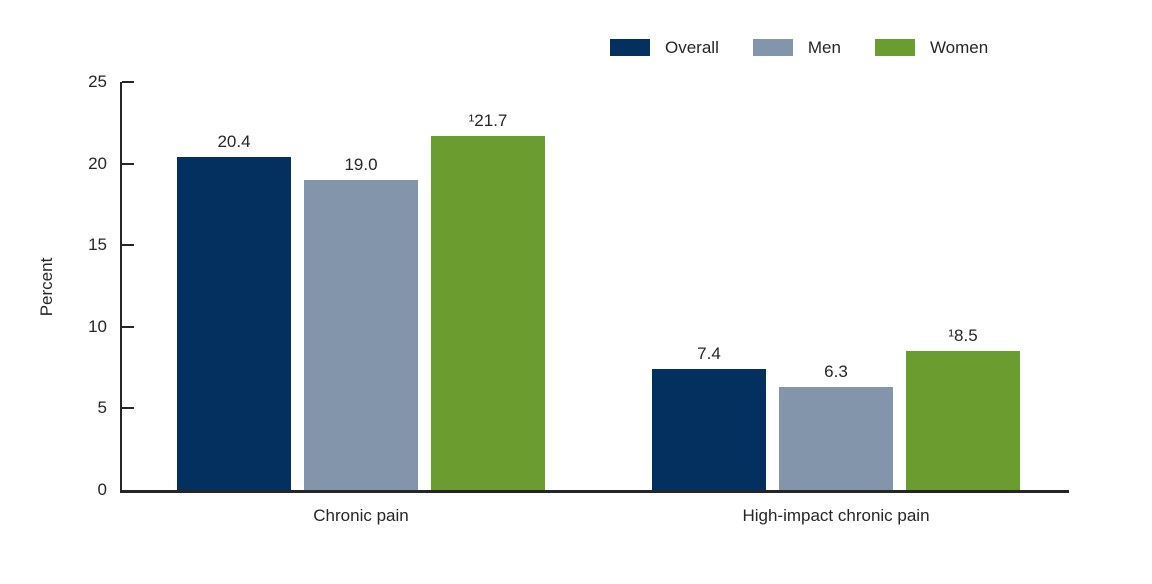  What do you see at coordinates (97, 81) in the screenshot?
I see `y-tick-label-25: 25` at bounding box center [97, 81].